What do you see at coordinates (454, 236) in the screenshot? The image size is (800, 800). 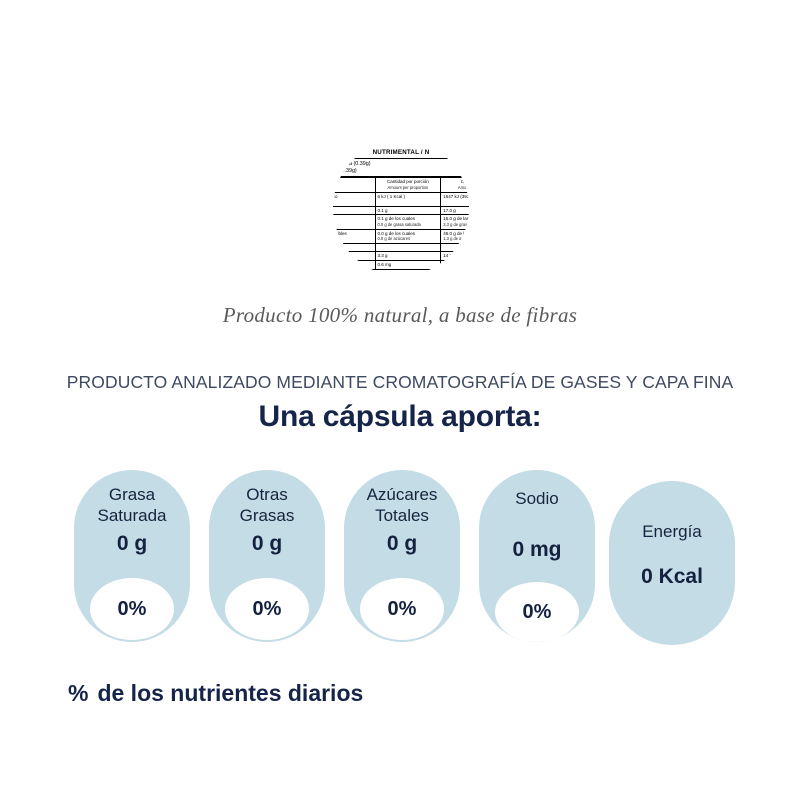 I see `row-per-100g: 45.0 g de los cuales 1.3 g de azúcares` at bounding box center [454, 236].